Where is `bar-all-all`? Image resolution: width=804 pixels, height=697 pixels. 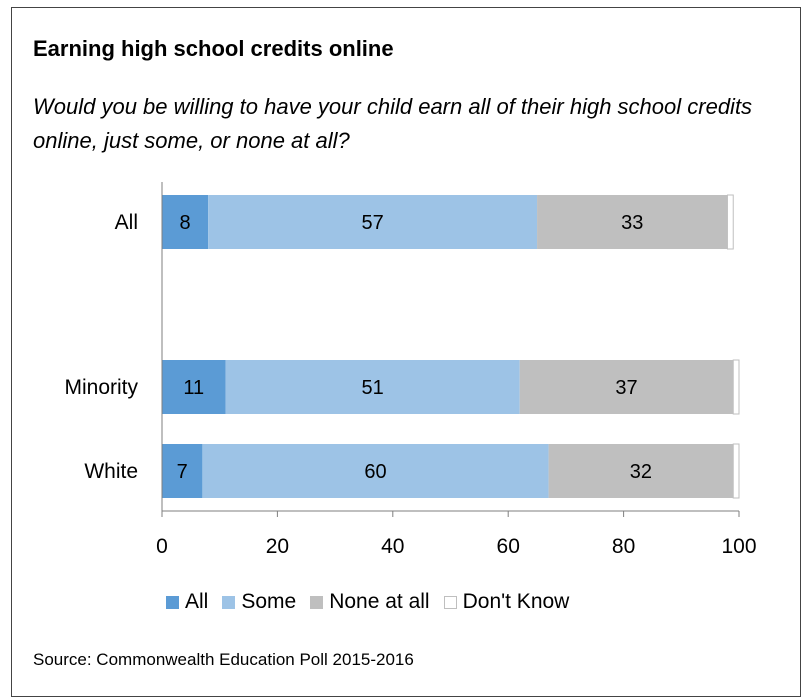 bar-all-all is located at coordinates (185, 222).